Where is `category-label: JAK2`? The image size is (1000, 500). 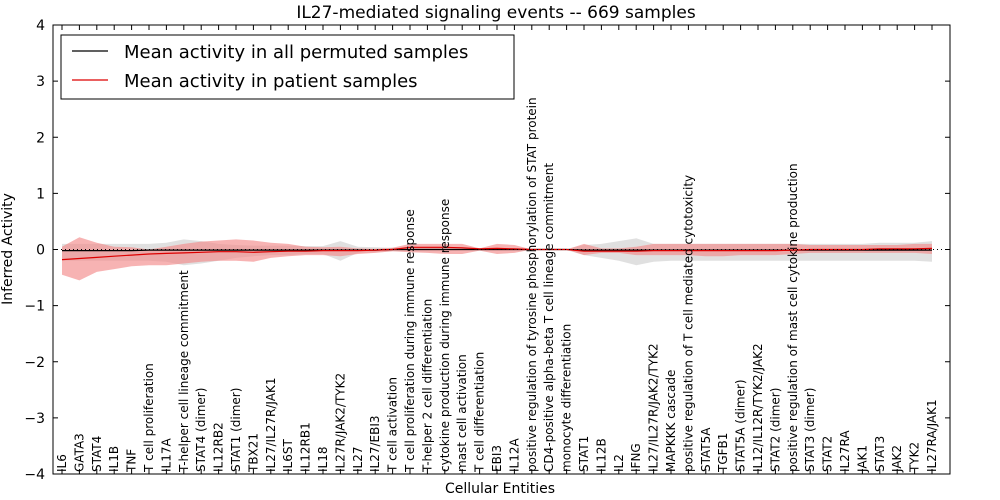
category-label: JAK2 is located at coordinates (897, 459).